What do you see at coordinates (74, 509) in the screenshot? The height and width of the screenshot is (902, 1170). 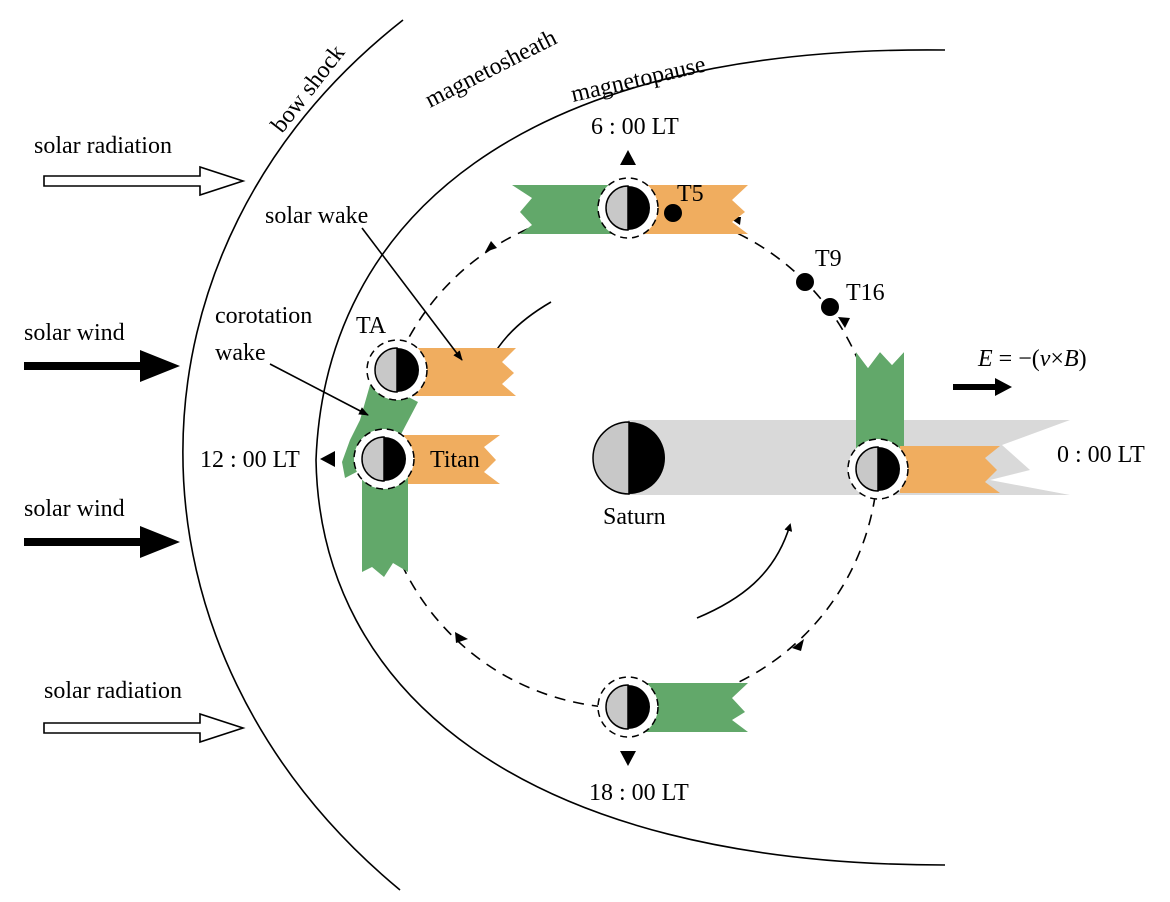 I see `solar-wind-label-bottom: solar wind` at bounding box center [74, 509].